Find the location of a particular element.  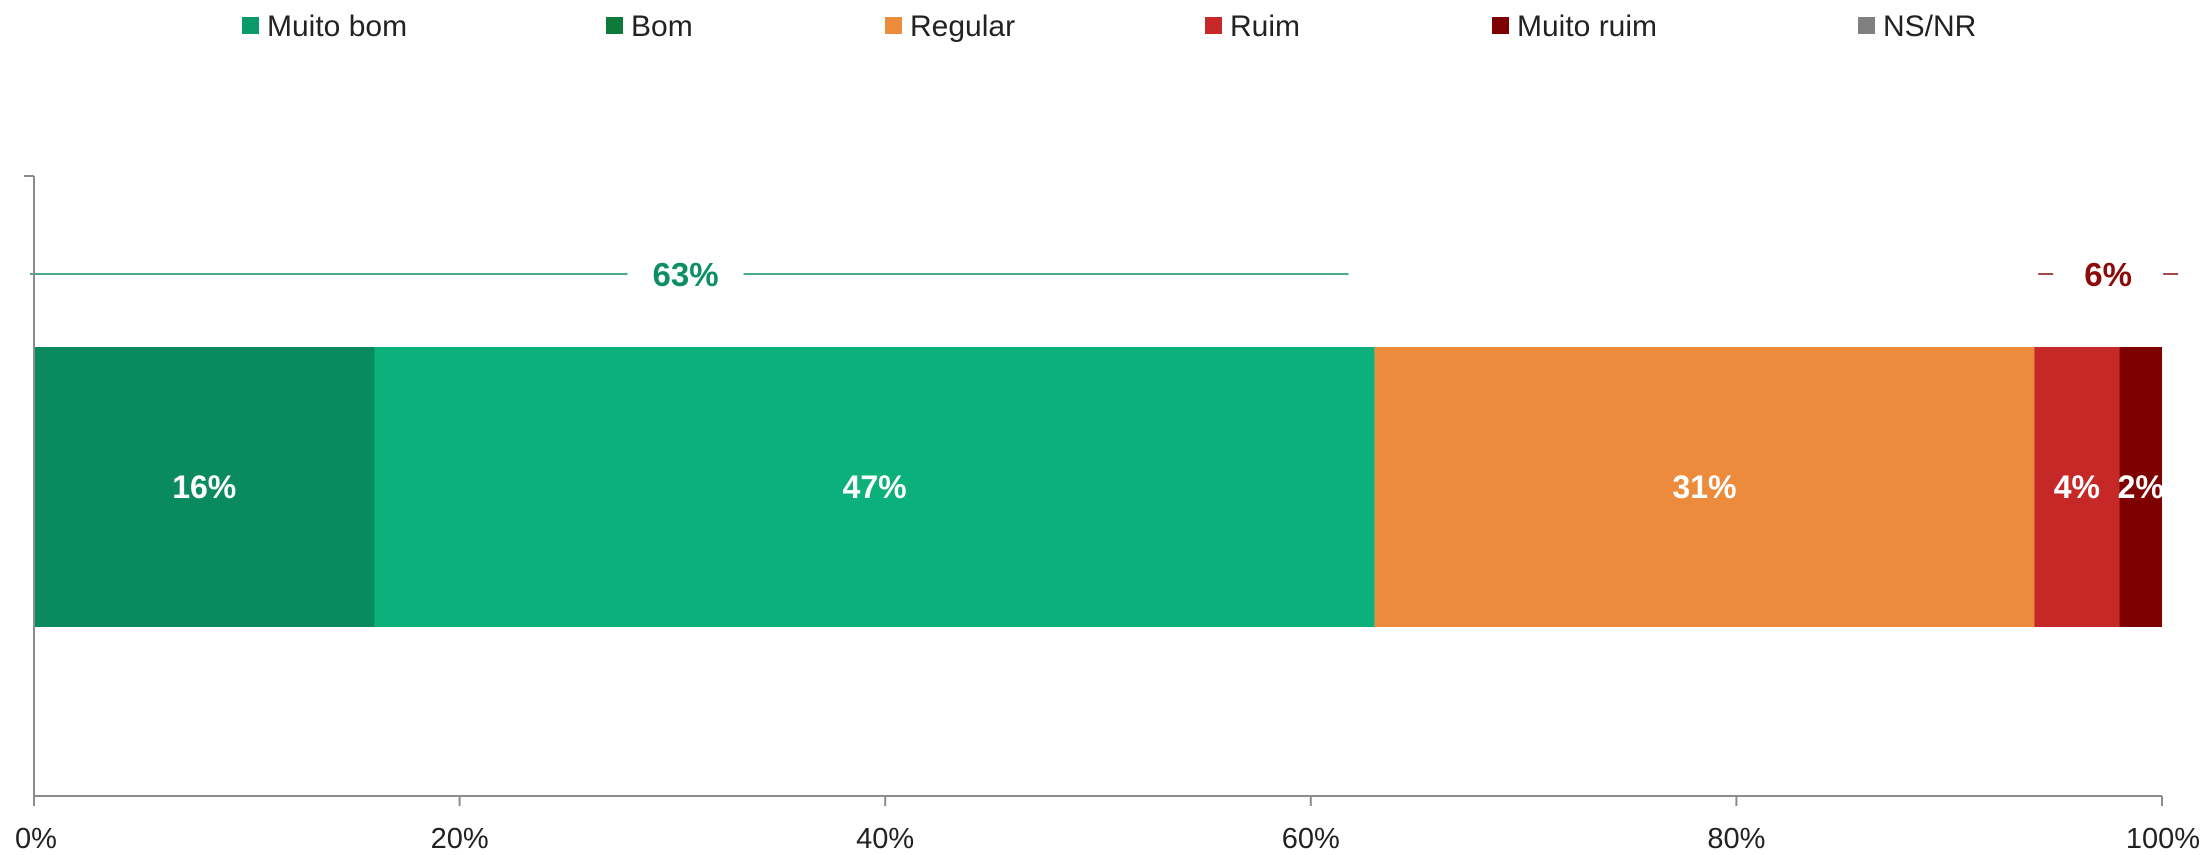

bar-segment-ruim: 4% is located at coordinates (2077, 487).